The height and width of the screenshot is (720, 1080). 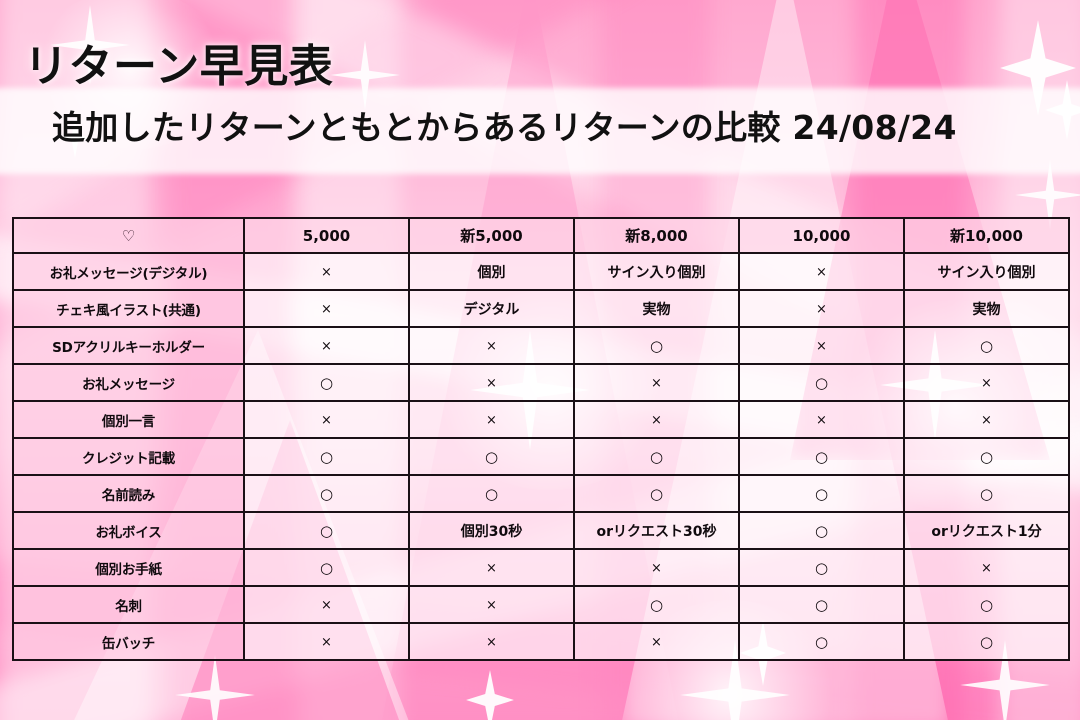 What do you see at coordinates (128, 456) in the screenshot?
I see `table-row-label: クレジット記載` at bounding box center [128, 456].